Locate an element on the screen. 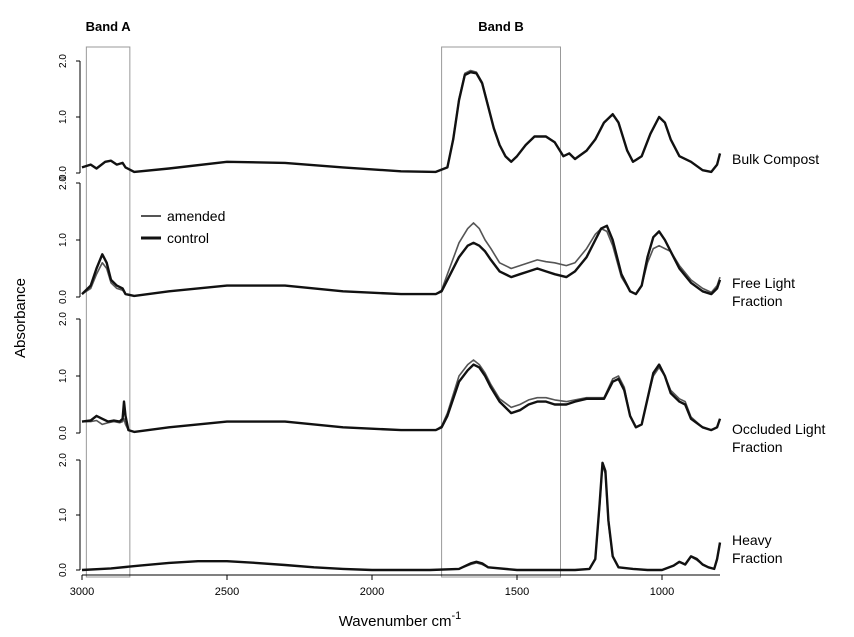 This screenshot has height=637, width=854. band-rect-a is located at coordinates (108, 312).